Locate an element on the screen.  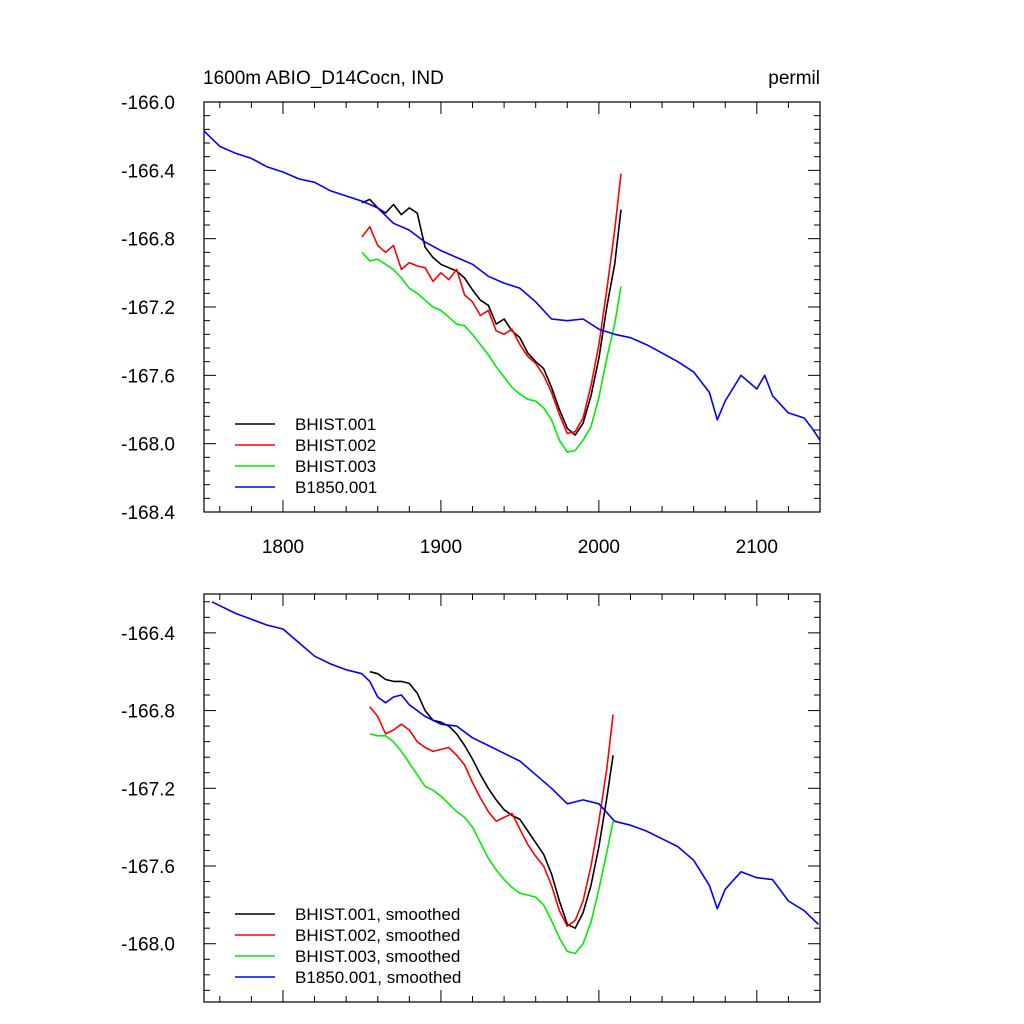
series-line-bhist-003-smoothed is located at coordinates (491, 844).